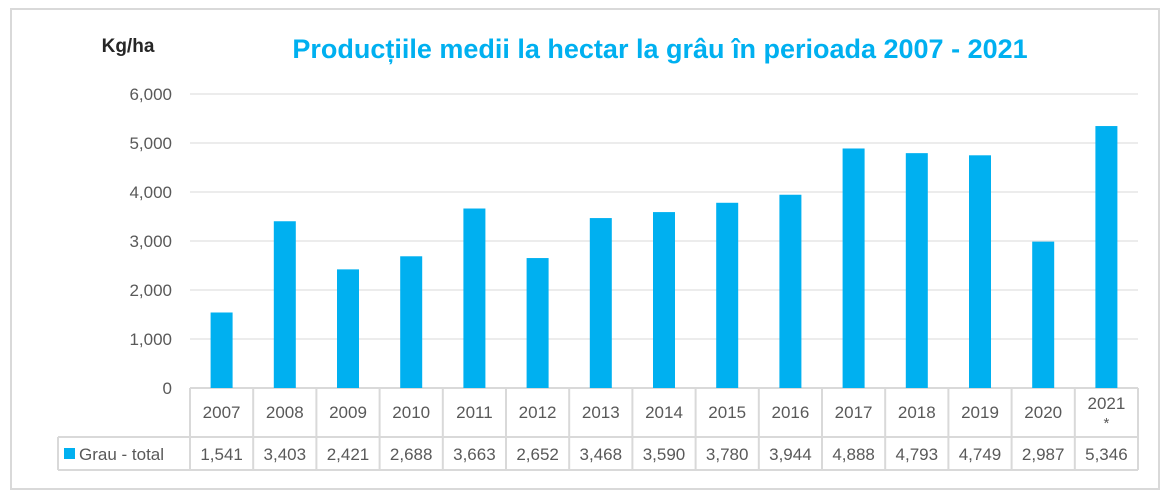 This screenshot has width=1171, height=501. Describe the element at coordinates (1106, 454) in the screenshot. I see `data-label: 5,346` at that location.